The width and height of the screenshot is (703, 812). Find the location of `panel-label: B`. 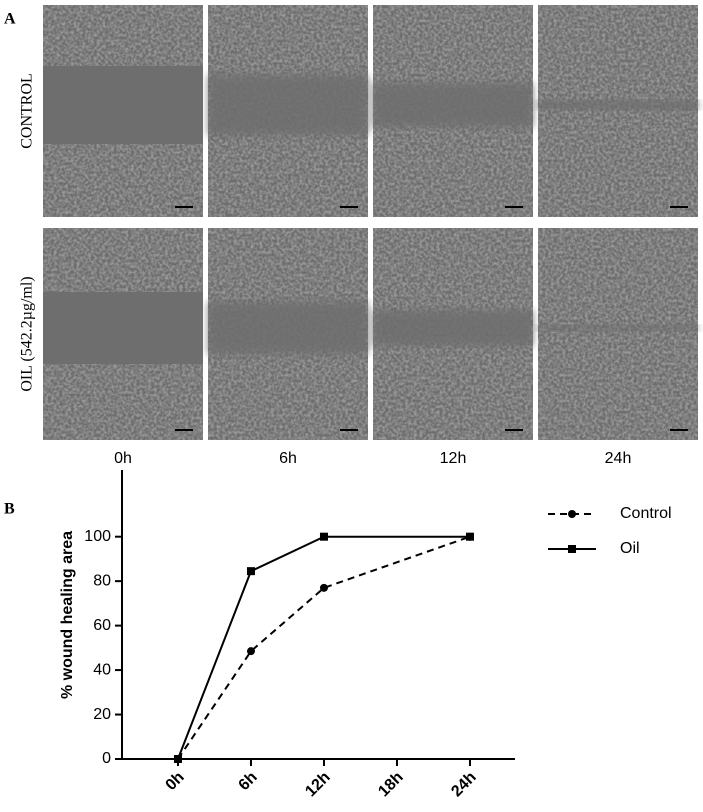

panel-label: B is located at coordinates (9, 509).